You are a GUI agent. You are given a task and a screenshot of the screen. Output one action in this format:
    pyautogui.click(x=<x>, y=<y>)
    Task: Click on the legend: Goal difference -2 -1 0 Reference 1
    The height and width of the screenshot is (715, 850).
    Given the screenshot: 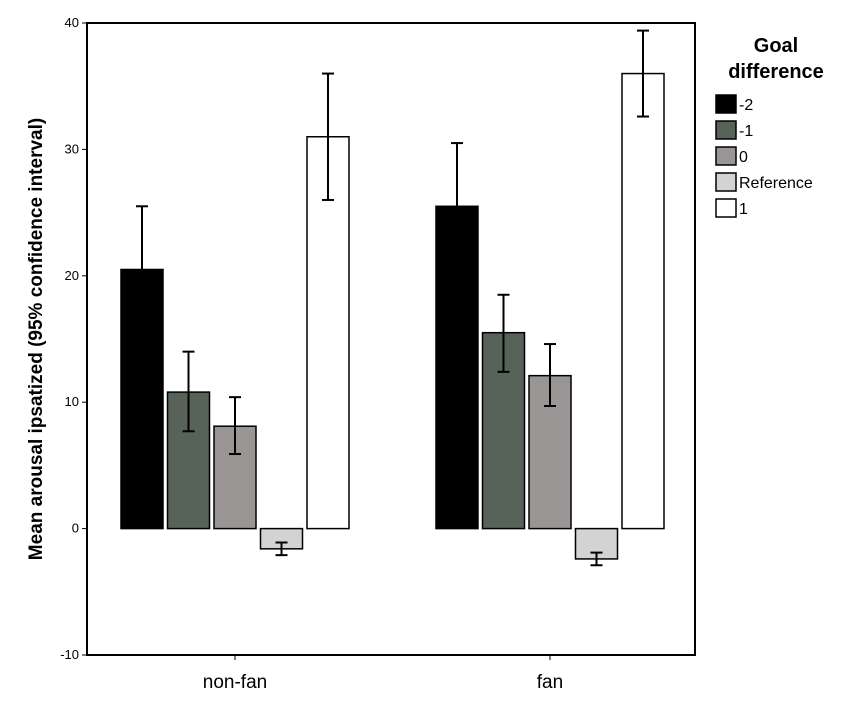 What is the action you would take?
    pyautogui.click(x=769, y=126)
    